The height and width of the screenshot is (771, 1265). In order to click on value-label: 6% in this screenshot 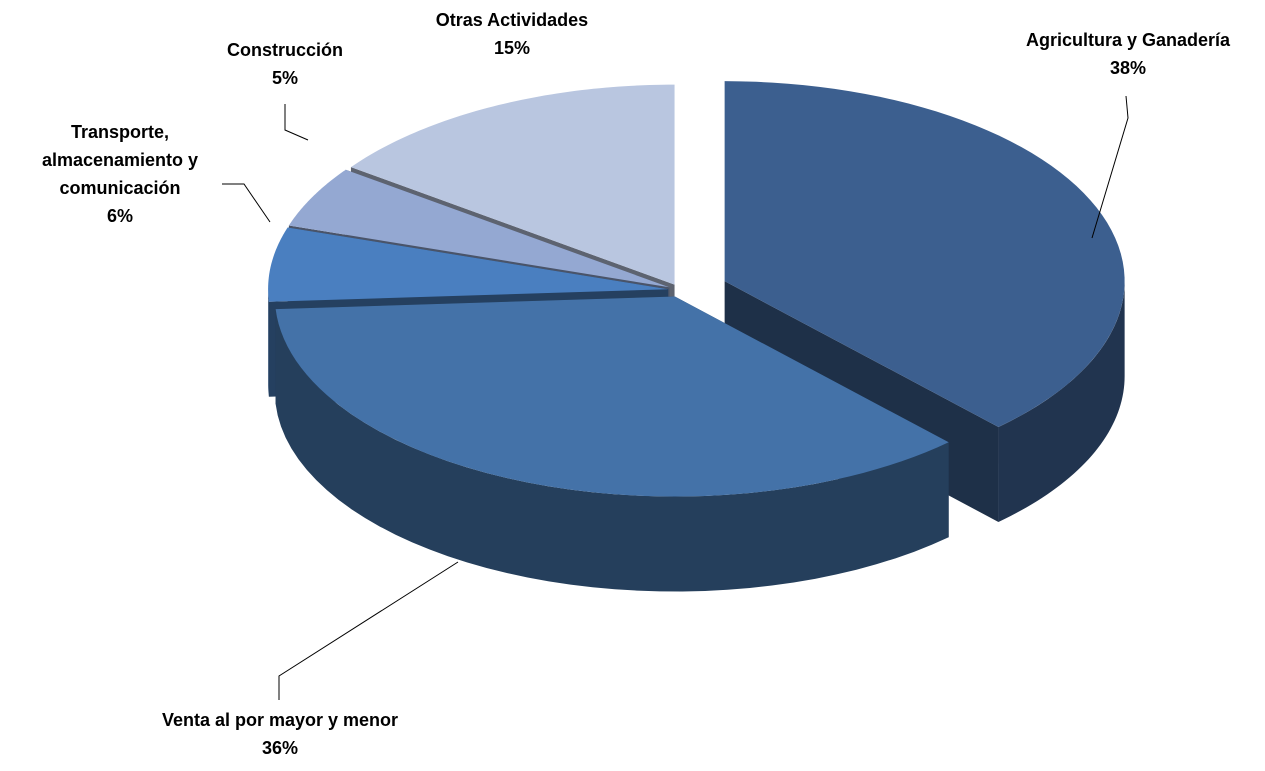, I will do `click(119, 216)`.